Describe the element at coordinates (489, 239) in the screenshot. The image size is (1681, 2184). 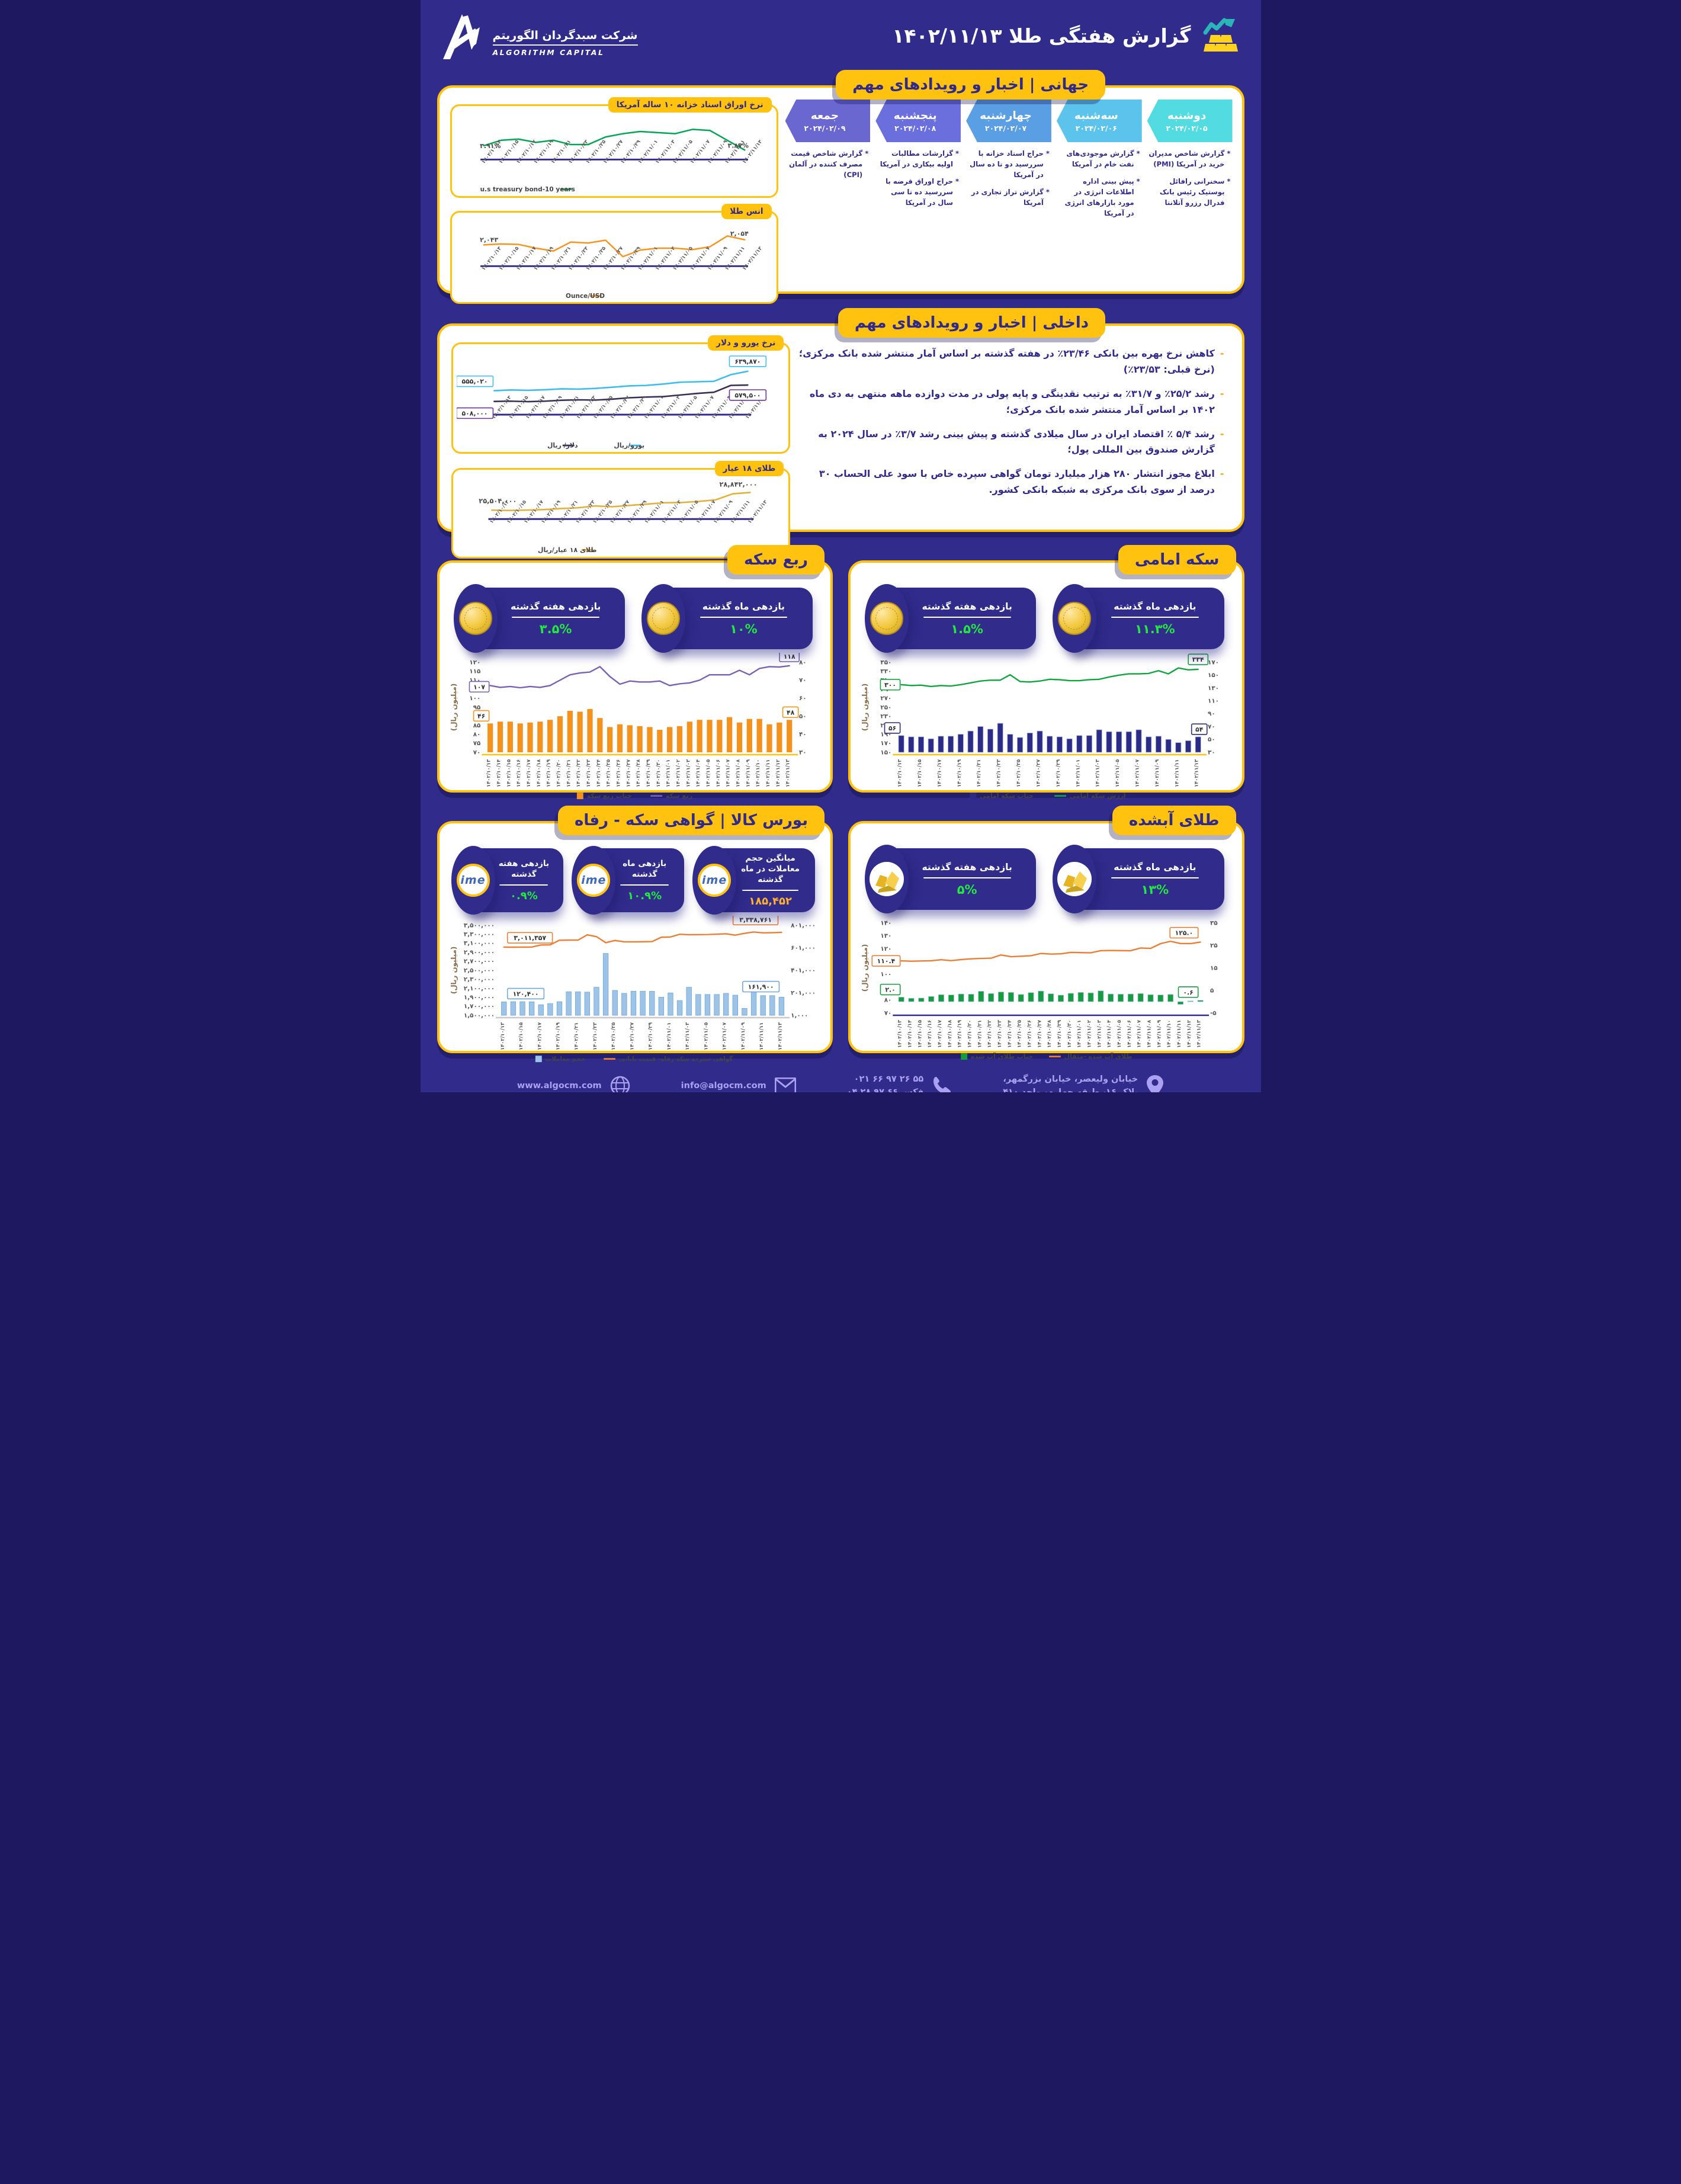
I see `svg-text: ۲,۰۴۳` at that location.